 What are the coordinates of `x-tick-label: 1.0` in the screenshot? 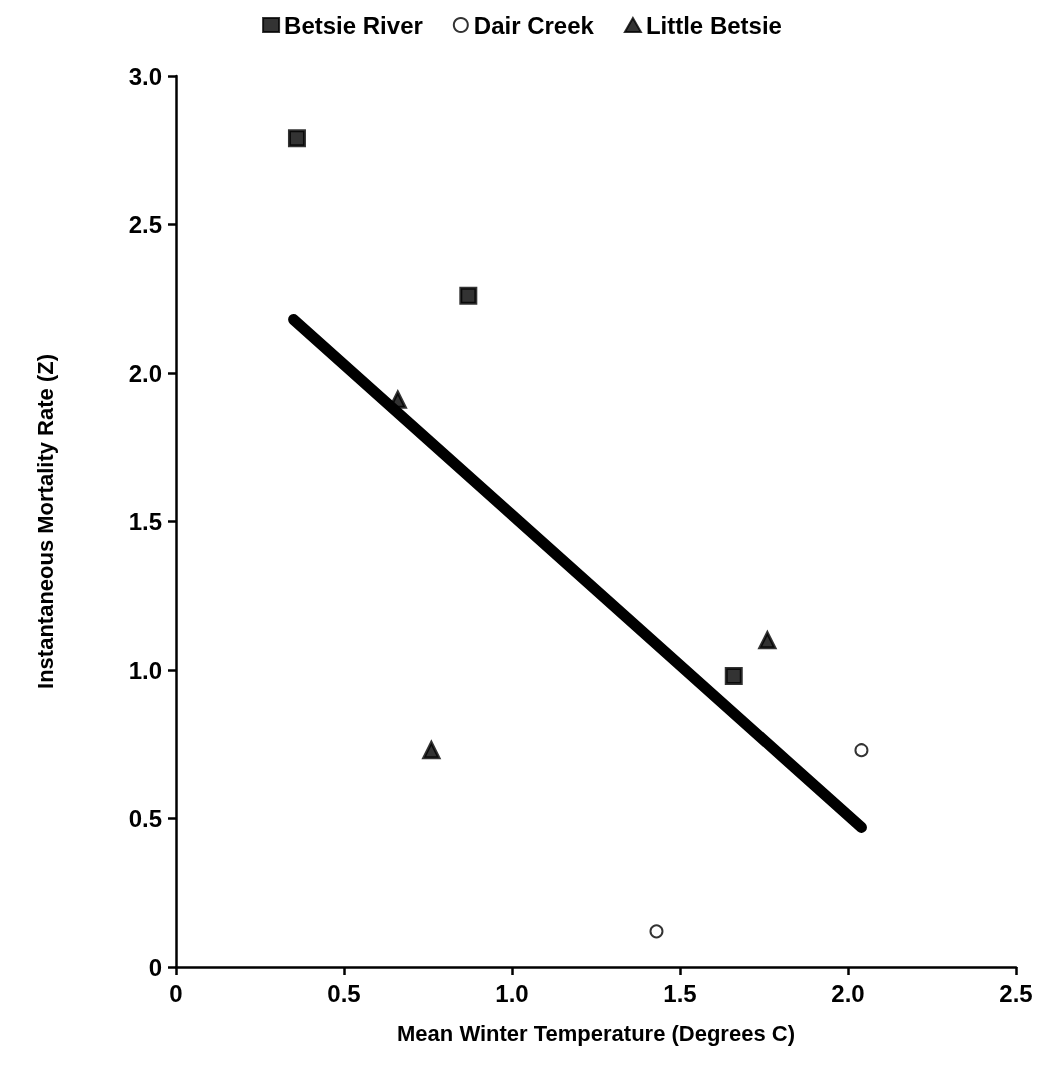 It's located at (512, 993).